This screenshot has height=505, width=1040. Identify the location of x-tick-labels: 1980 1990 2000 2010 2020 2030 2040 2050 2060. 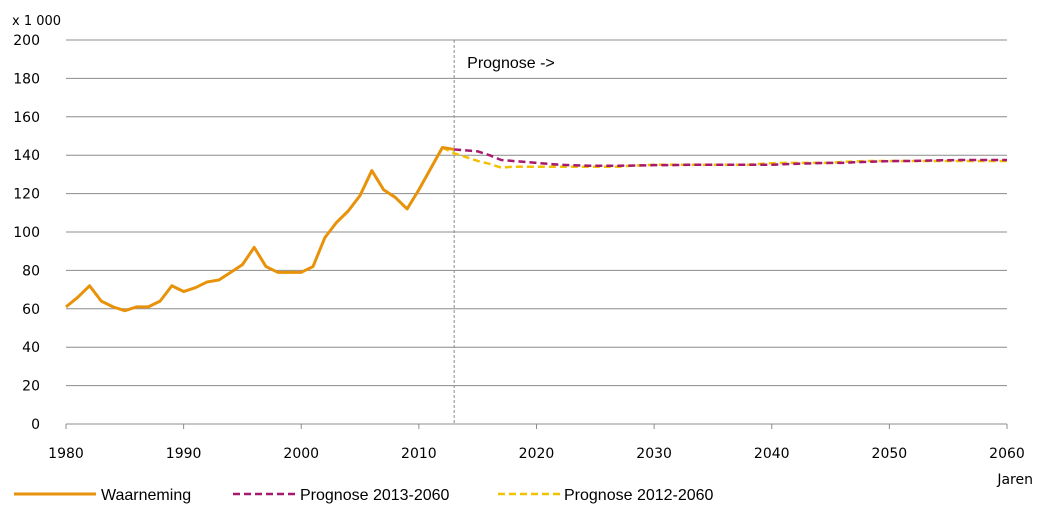
(536, 454).